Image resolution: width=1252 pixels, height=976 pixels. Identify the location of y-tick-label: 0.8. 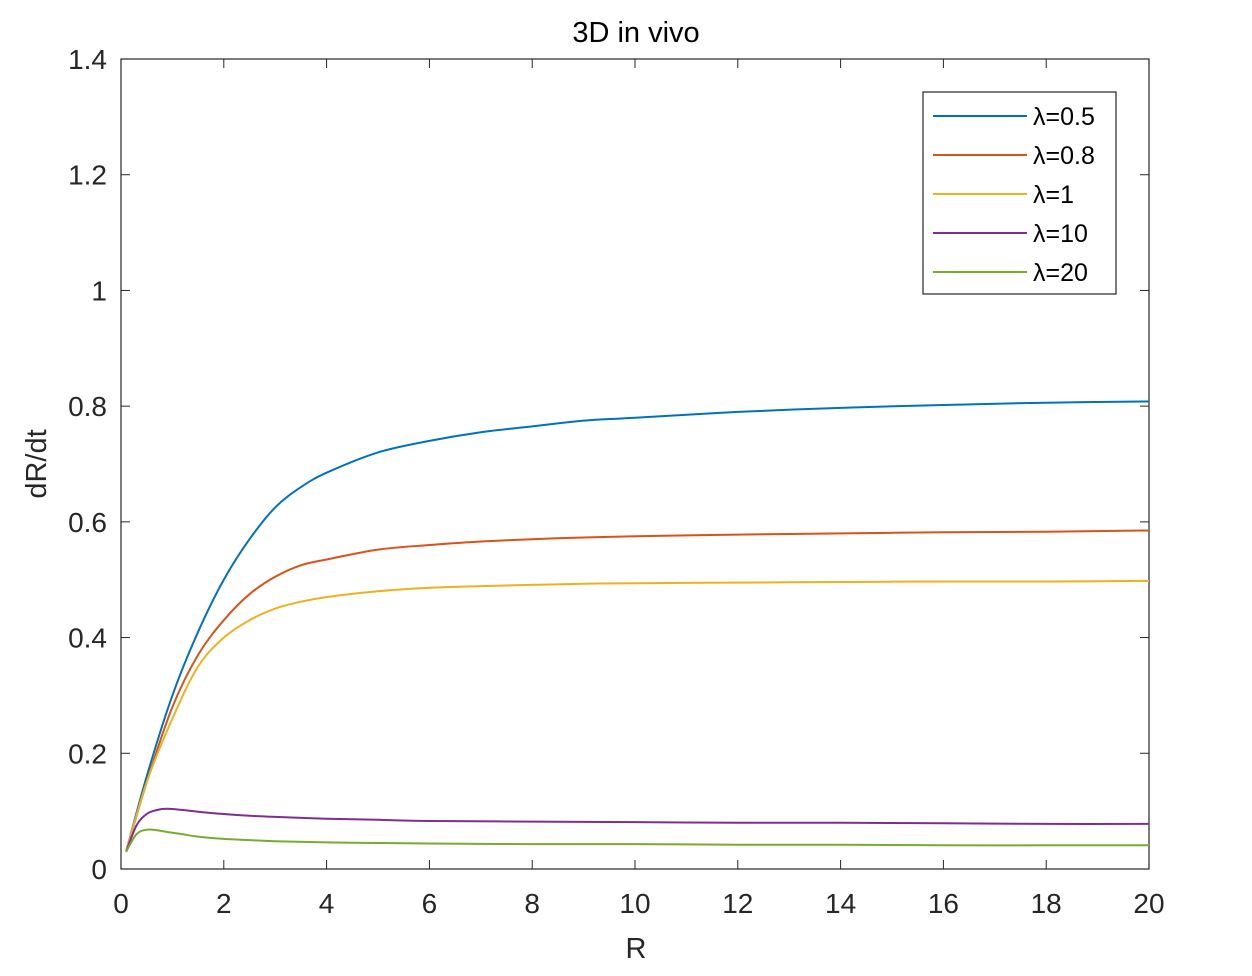
(87, 406).